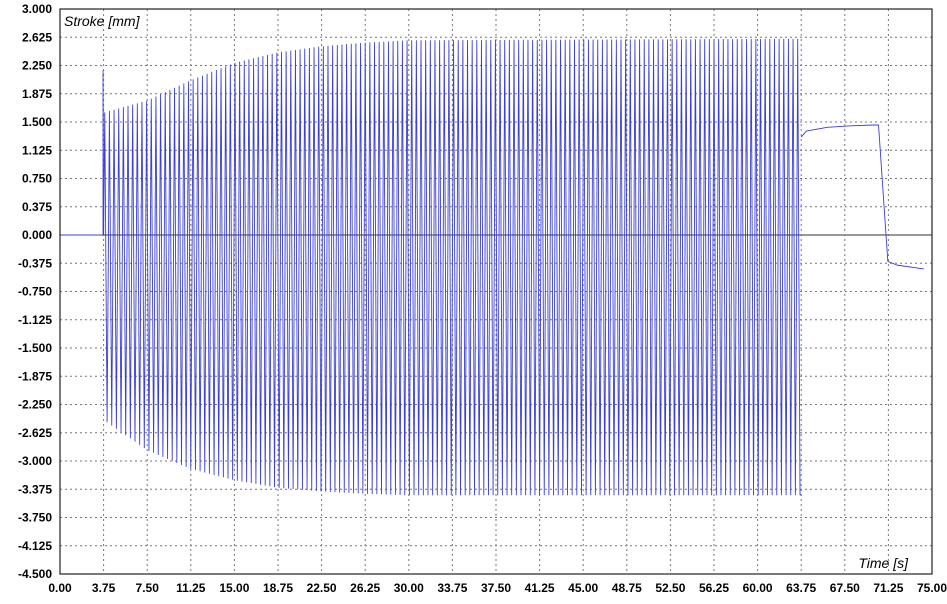 The width and height of the screenshot is (947, 604). Describe the element at coordinates (540, 588) in the screenshot. I see `x-tick-label: 41.25` at that location.